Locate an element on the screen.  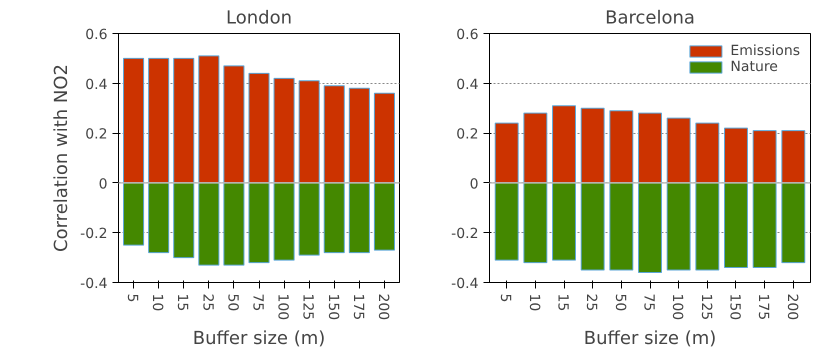
y-axis-title: Correlation with NO2 is located at coordinates (61, 158).